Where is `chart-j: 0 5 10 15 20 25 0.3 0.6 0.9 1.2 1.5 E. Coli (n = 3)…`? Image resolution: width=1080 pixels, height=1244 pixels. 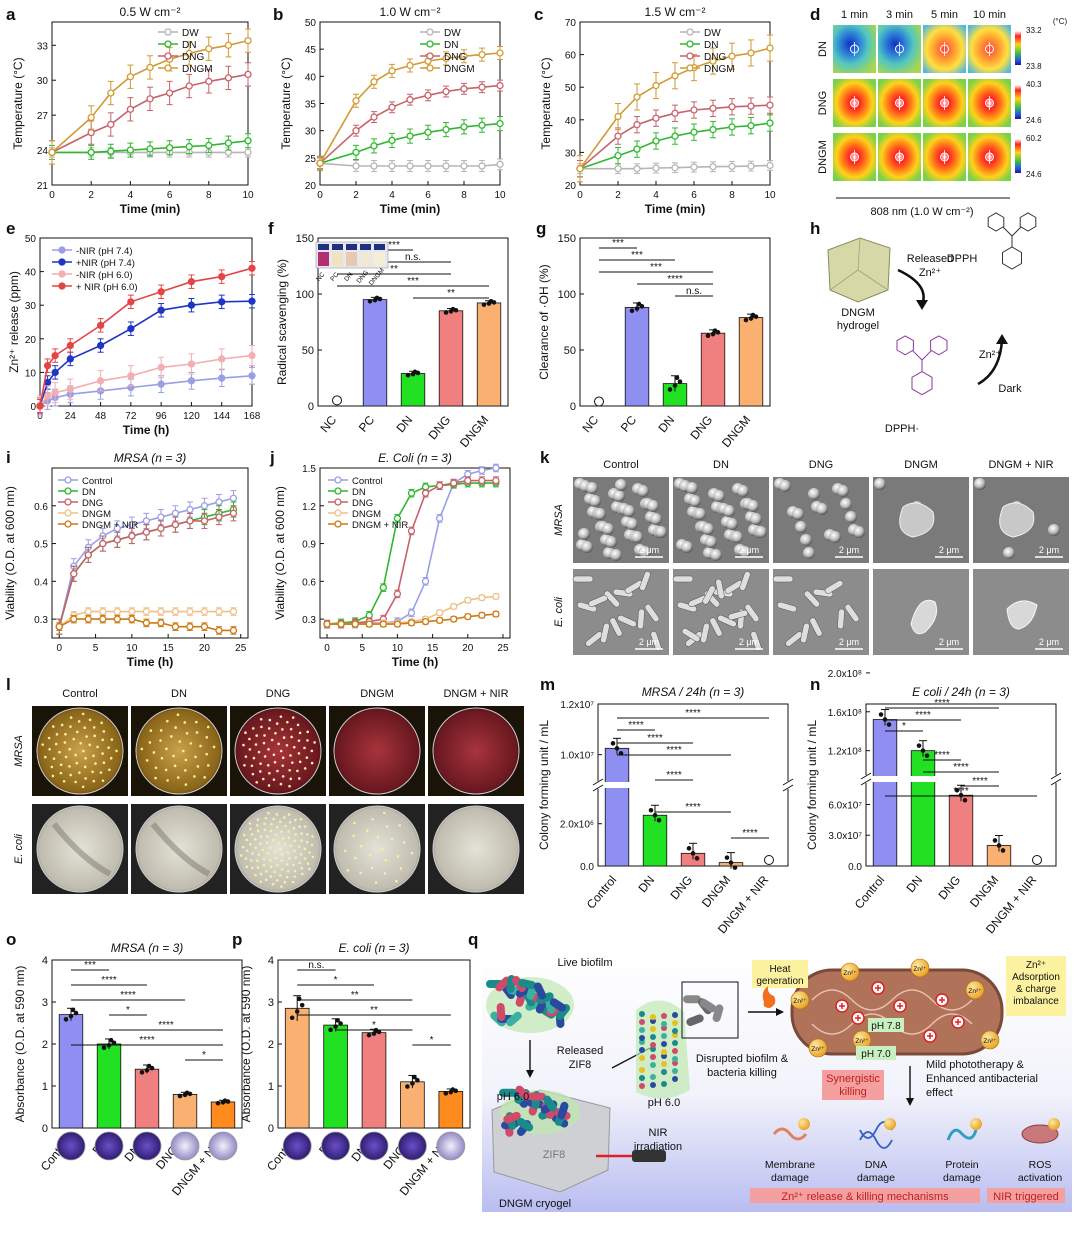 chart-j: 0 5 10 15 20 25 0.3 0.6 0.9 1.2 1.5 E. Coli (n = 3)… is located at coordinates (392, 560).